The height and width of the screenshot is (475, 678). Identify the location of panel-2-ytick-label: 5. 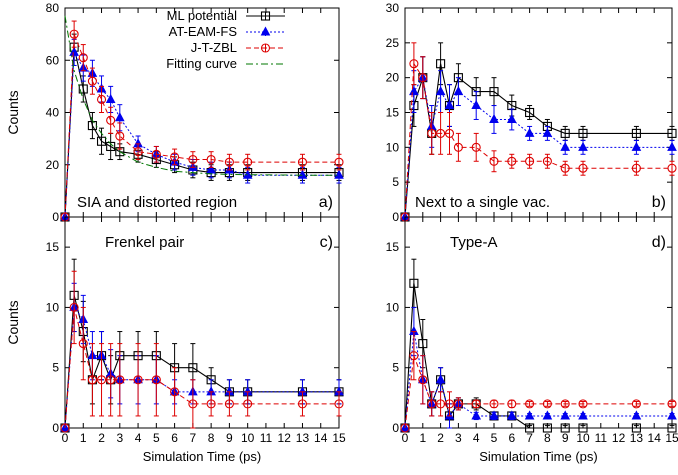
(55, 368).